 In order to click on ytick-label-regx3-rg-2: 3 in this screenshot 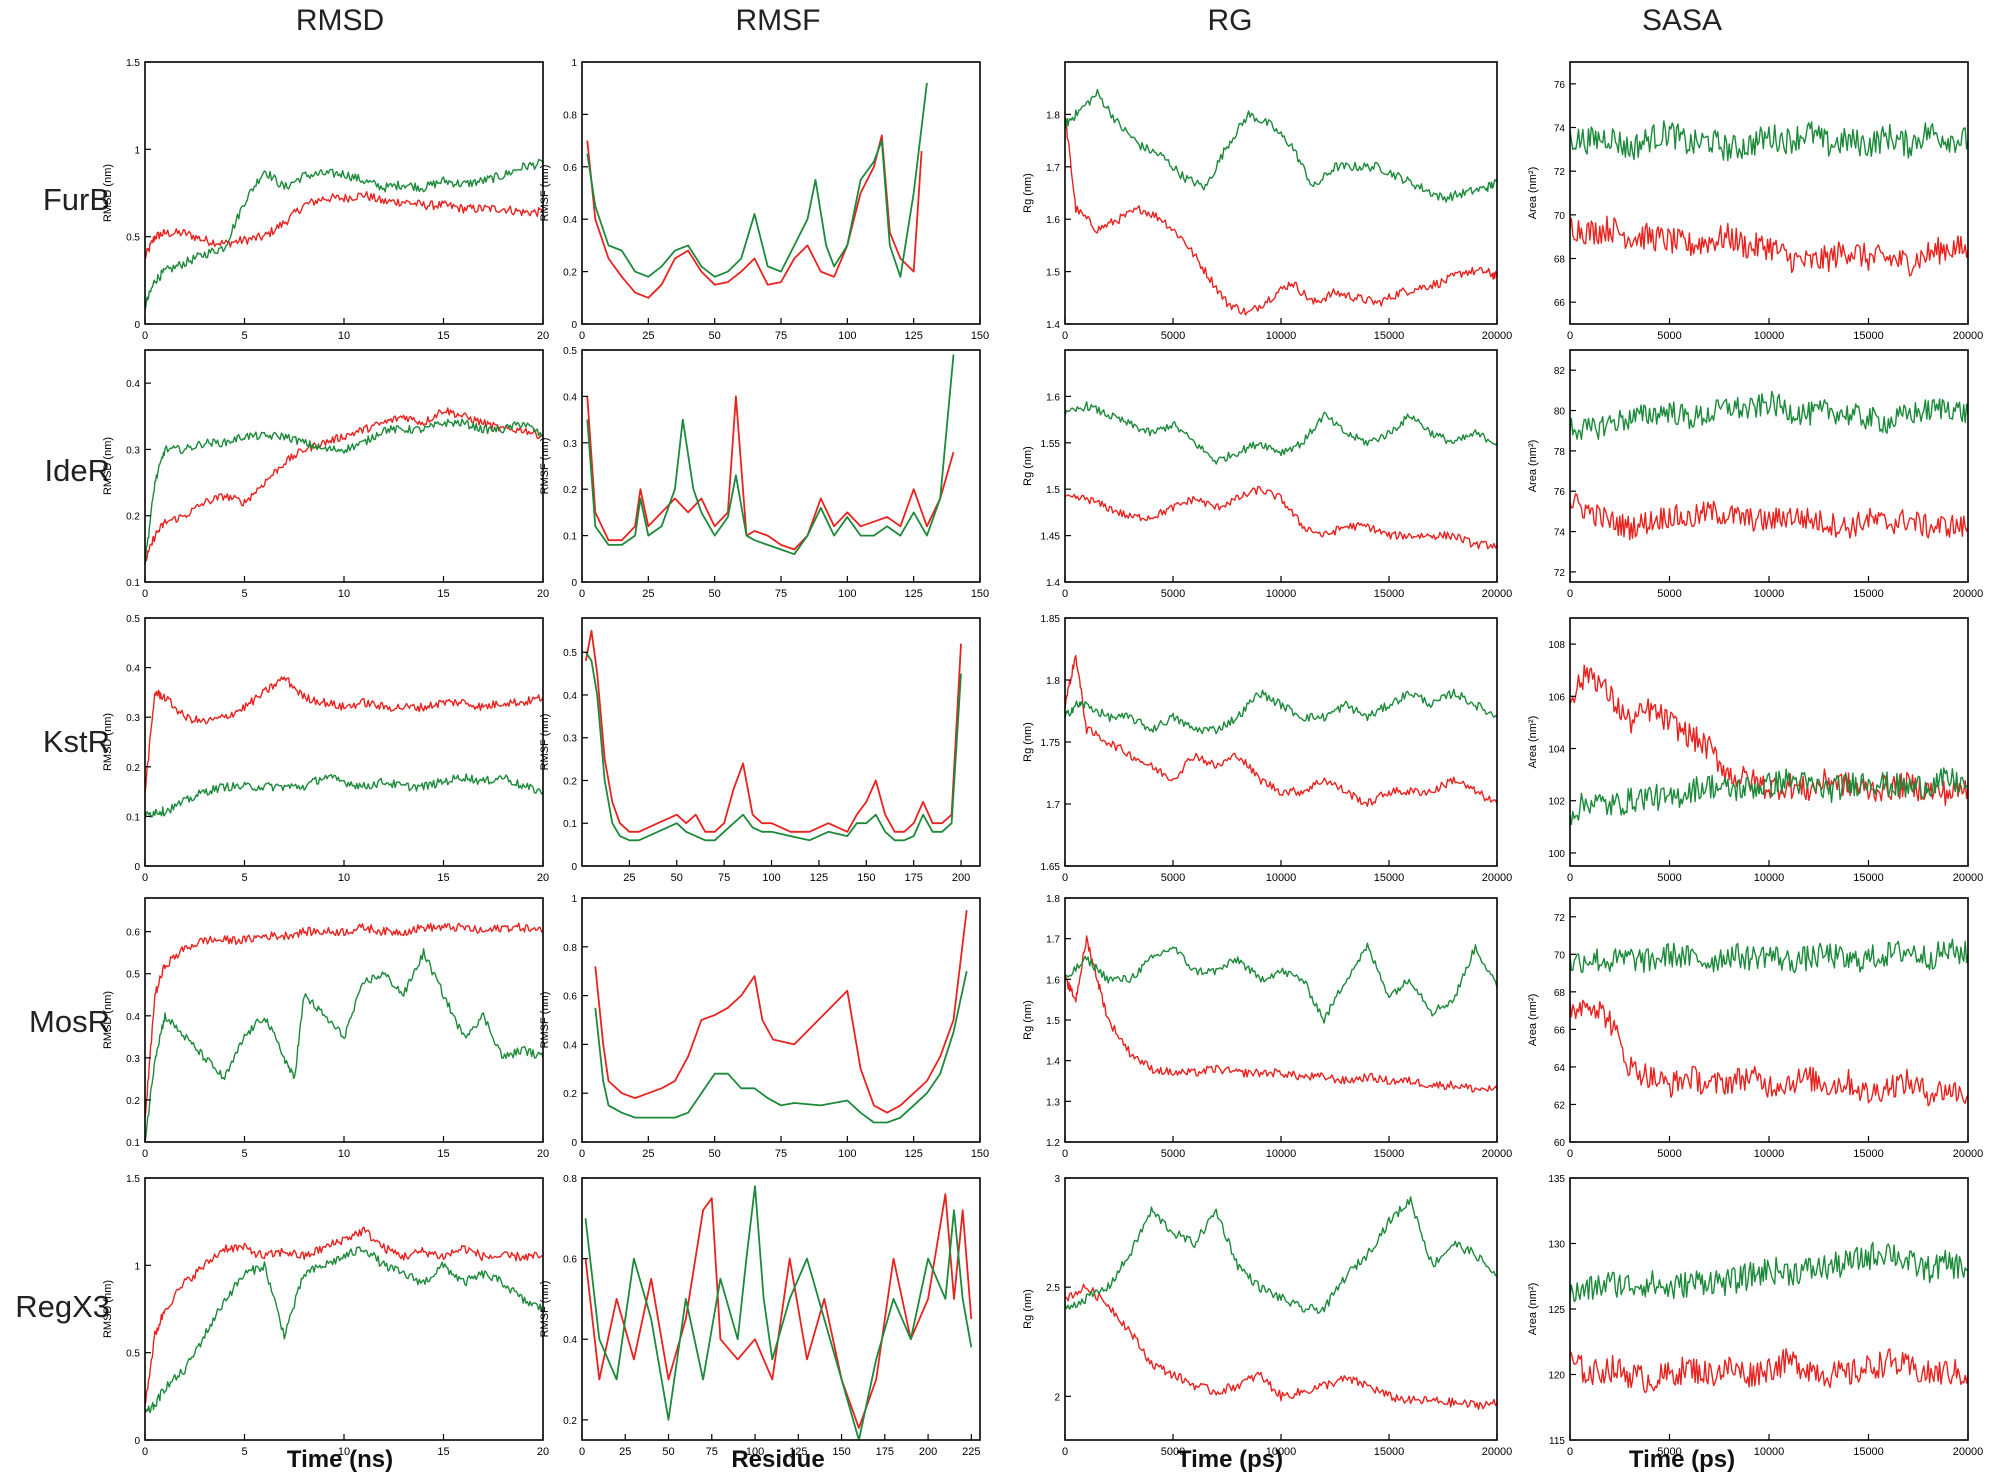, I will do `click(1057, 1179)`.